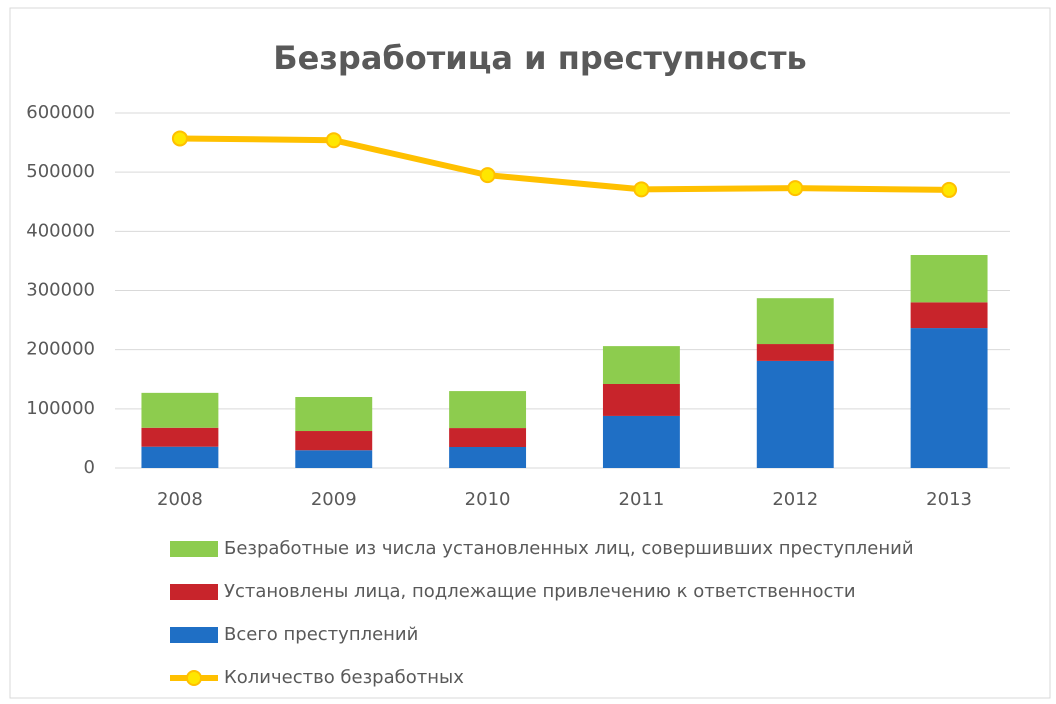 This screenshot has width=1056, height=704. Describe the element at coordinates (60, 230) in the screenshot. I see `y-tick-label: 400000` at that location.